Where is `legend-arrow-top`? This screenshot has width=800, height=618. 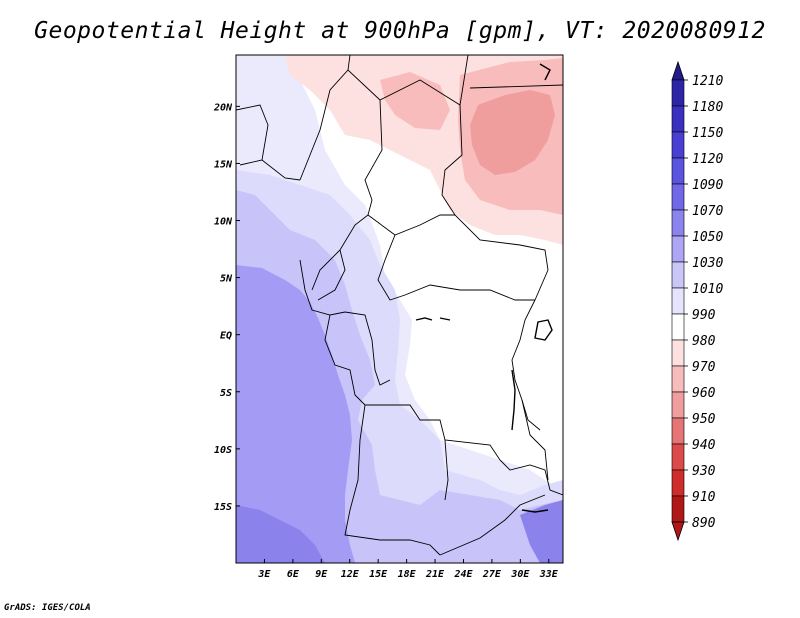
legend-arrow-top is located at coordinates (678, 70).